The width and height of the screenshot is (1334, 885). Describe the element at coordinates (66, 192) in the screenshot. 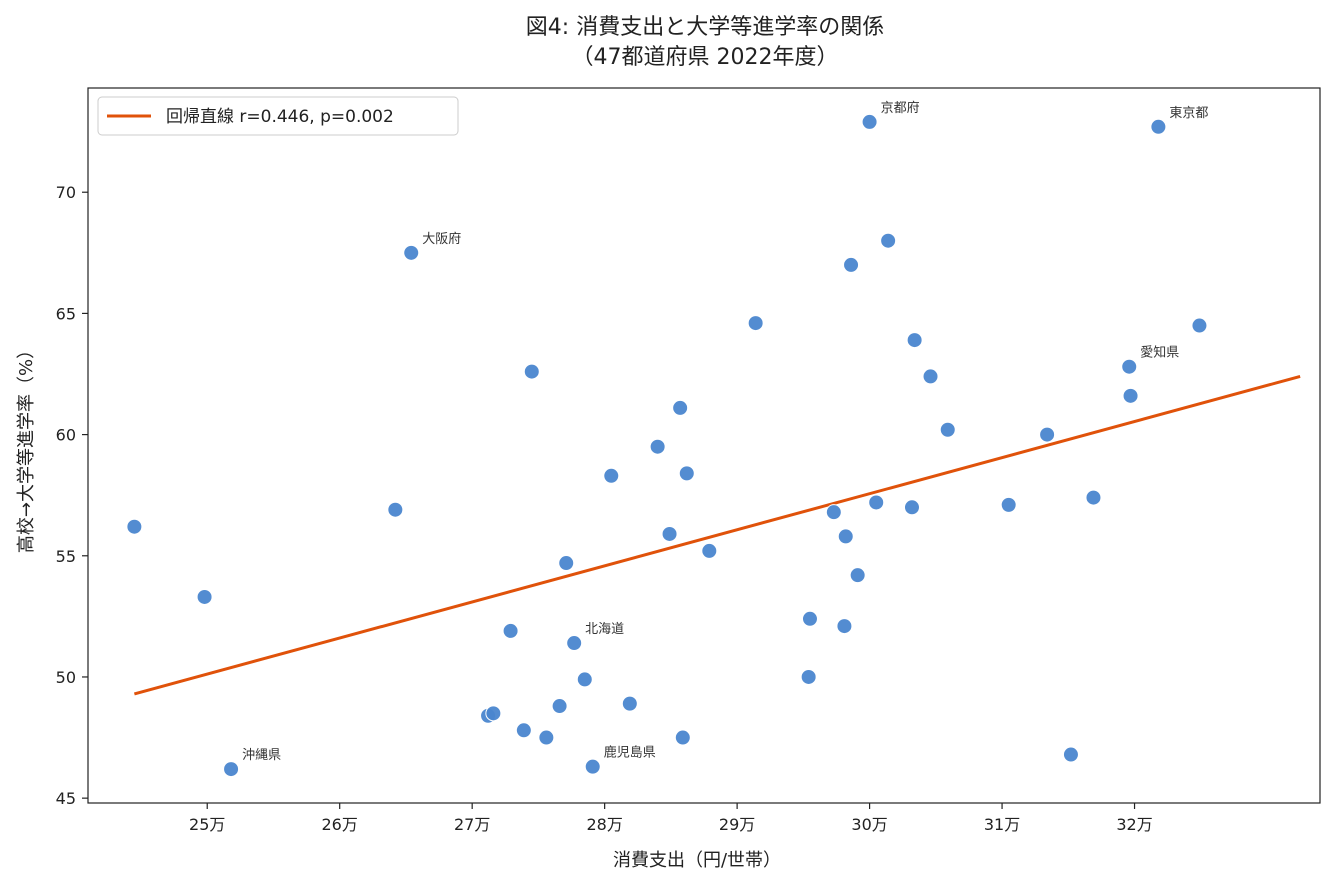

I see `y-tick-label: 70` at that location.